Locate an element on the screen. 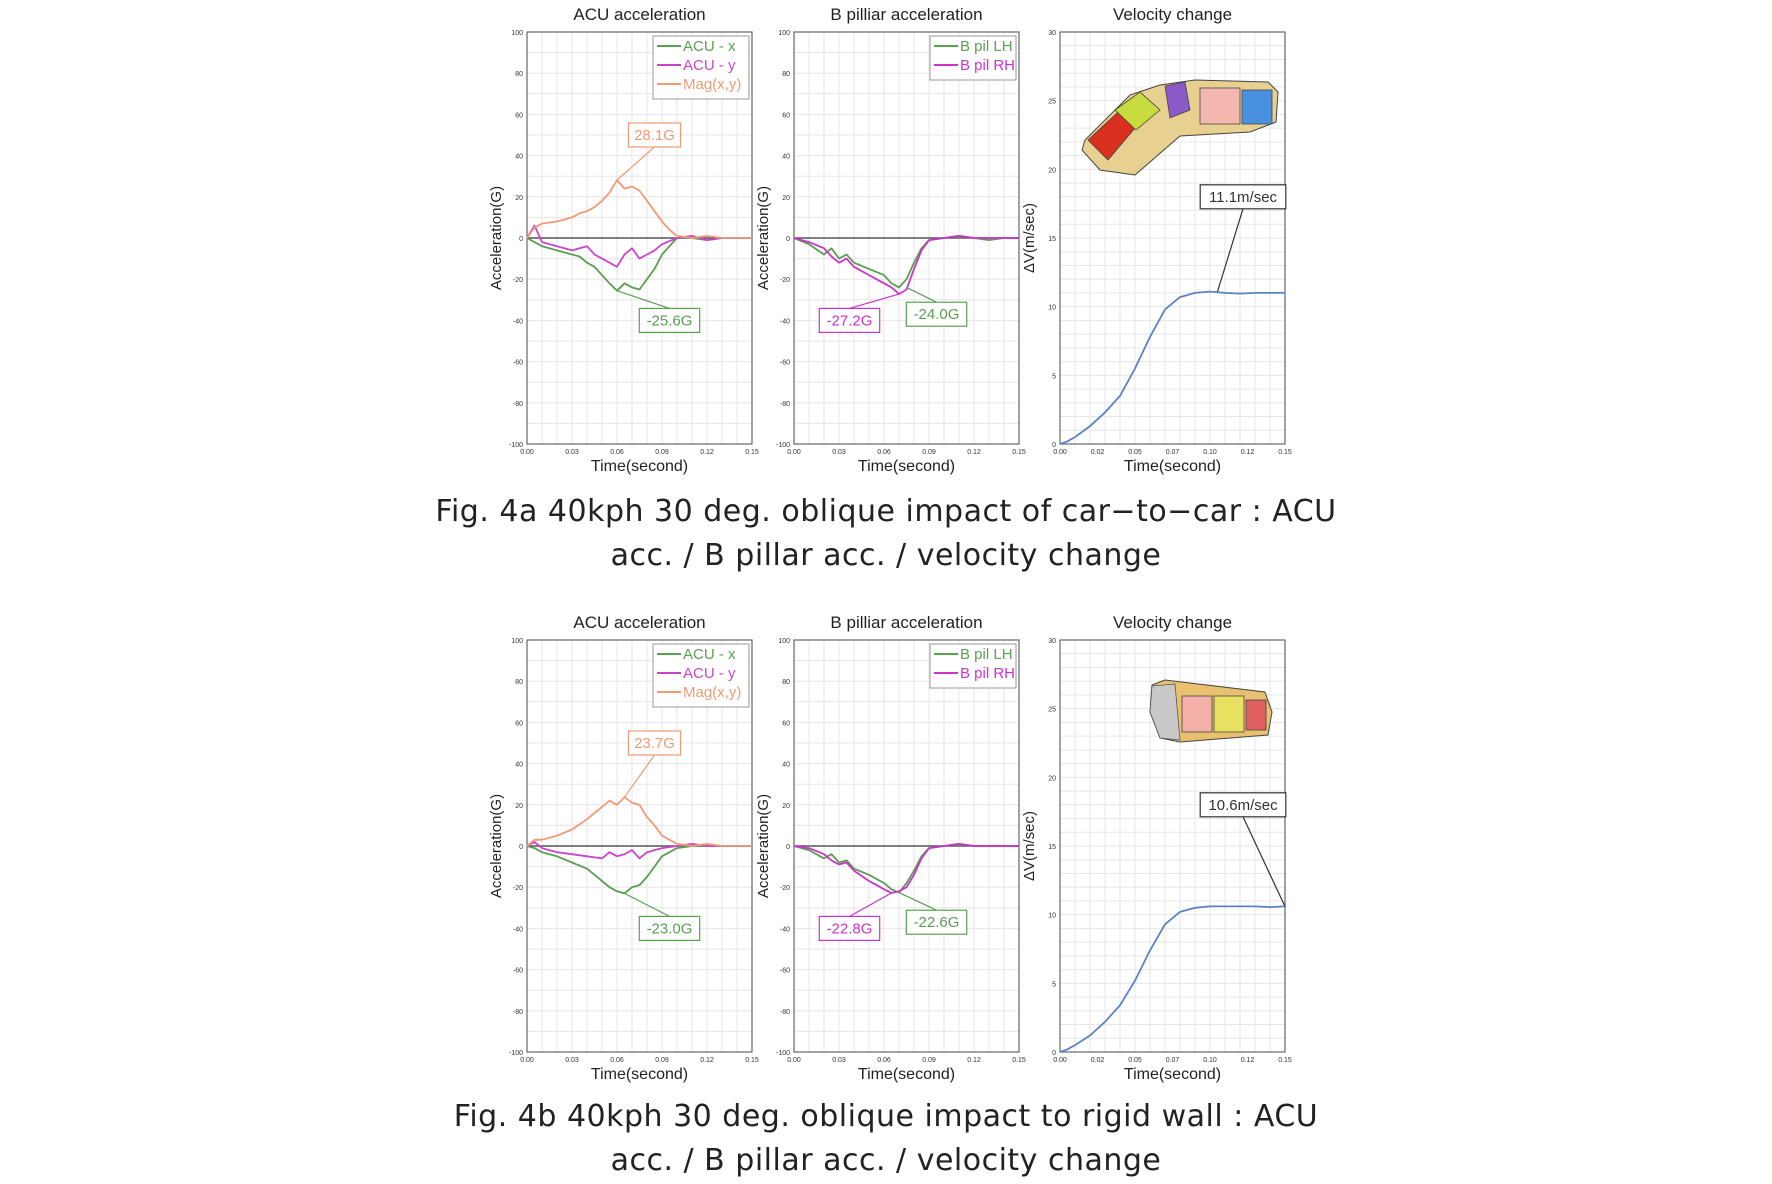 The width and height of the screenshot is (1772, 1184). annotation-label: -25.6G is located at coordinates (670, 320).